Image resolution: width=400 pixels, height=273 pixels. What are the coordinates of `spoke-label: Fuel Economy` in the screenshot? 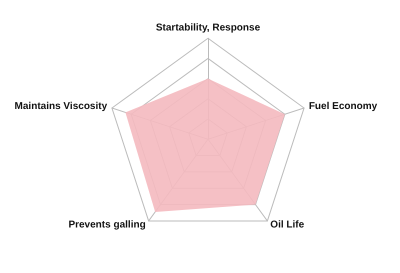 It's located at (343, 106).